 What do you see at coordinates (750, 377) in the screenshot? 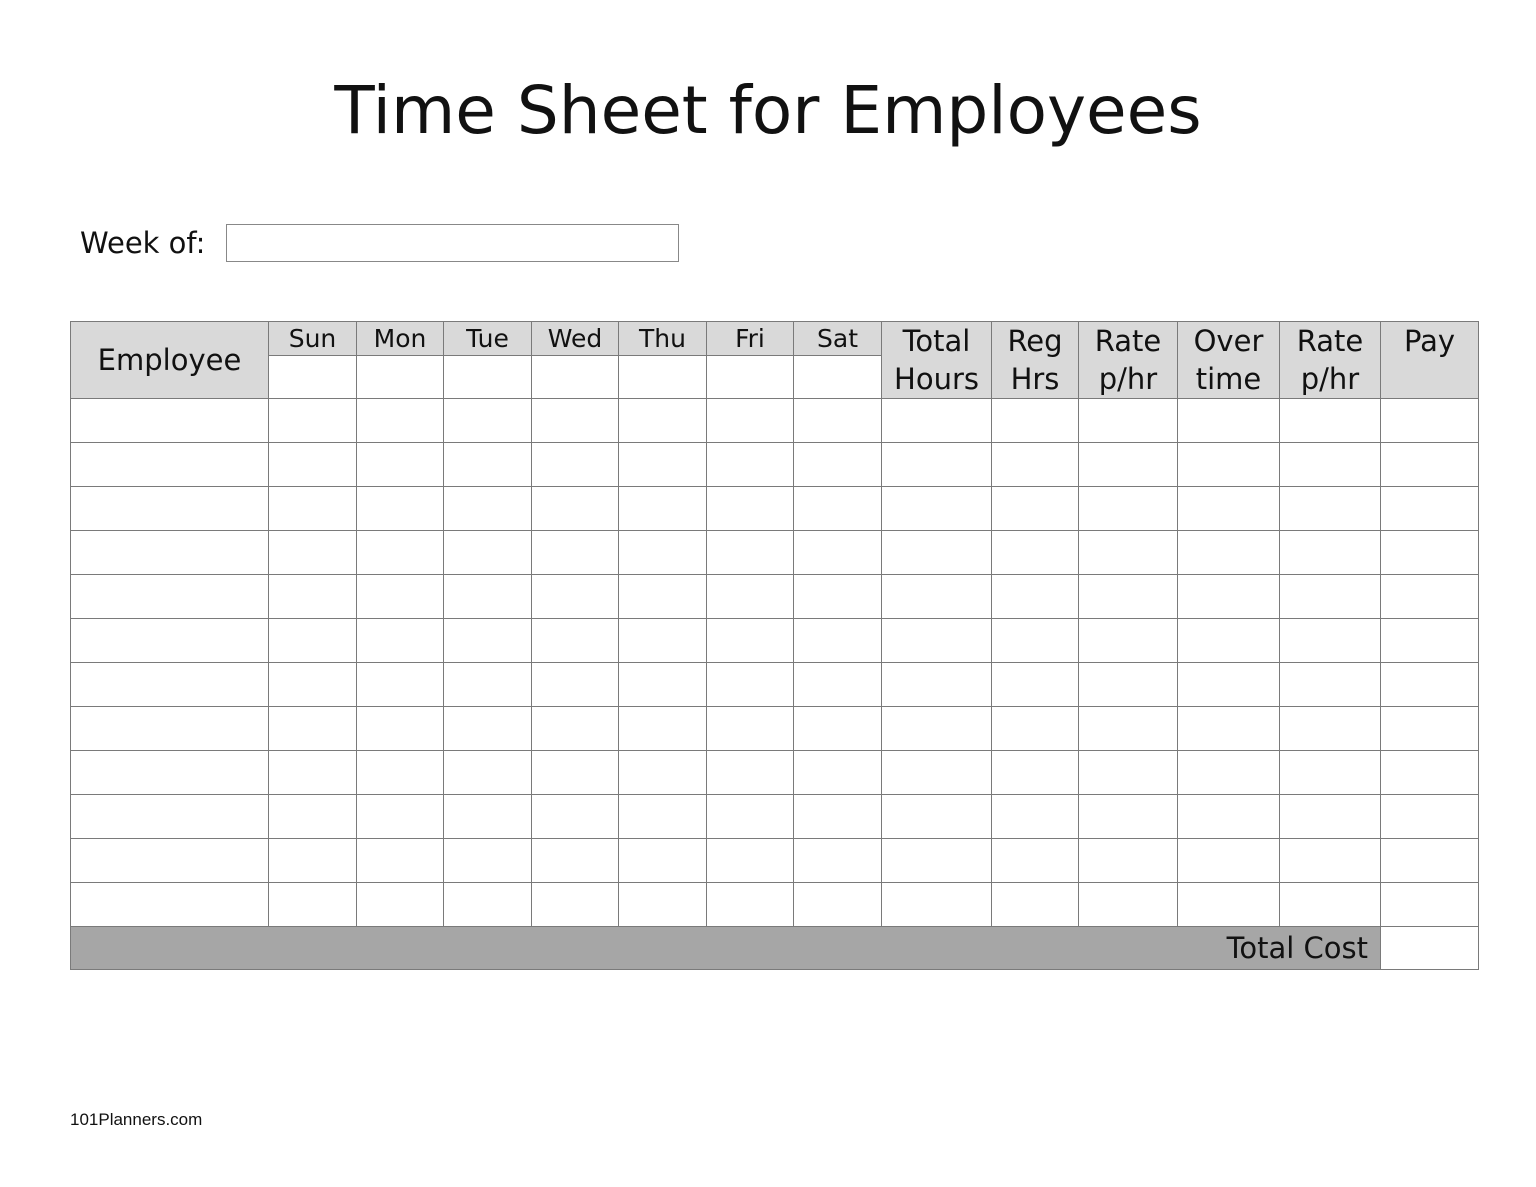
I see `date-cell-fri` at bounding box center [750, 377].